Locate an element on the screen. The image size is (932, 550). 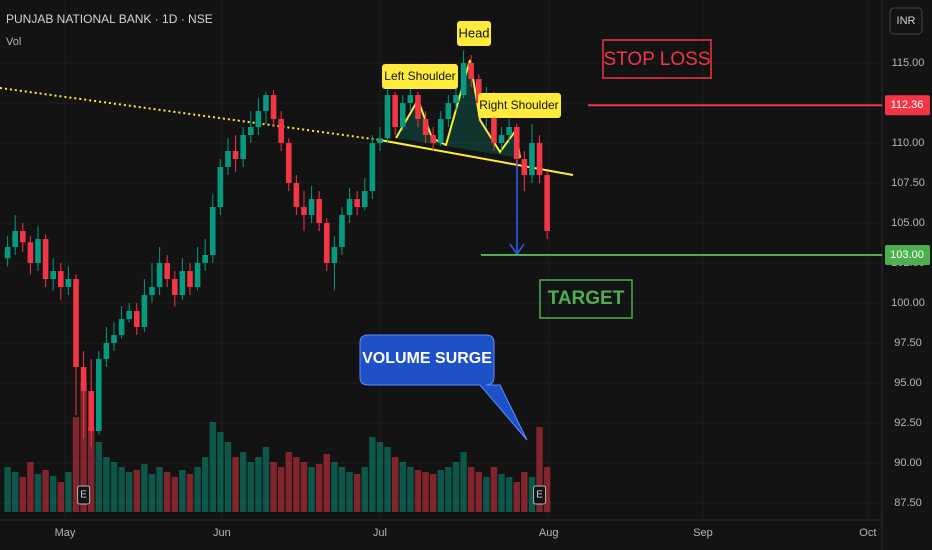
y-tick-label: 90.00 is located at coordinates (908, 463).